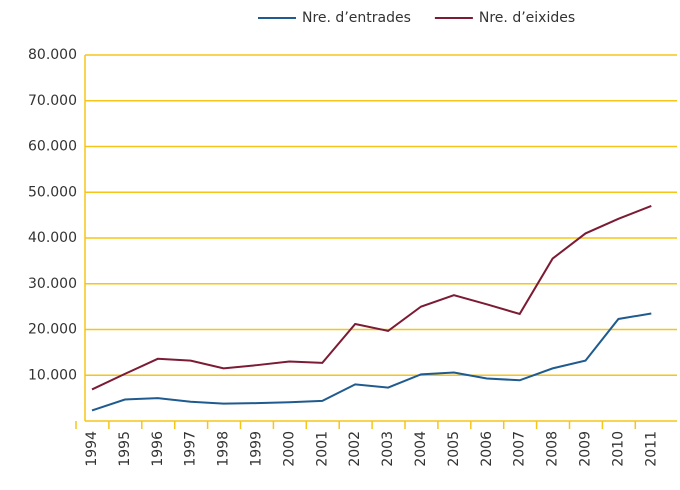  What do you see at coordinates (520, 449) in the screenshot?
I see `x-tick-label: 2007` at bounding box center [520, 449].